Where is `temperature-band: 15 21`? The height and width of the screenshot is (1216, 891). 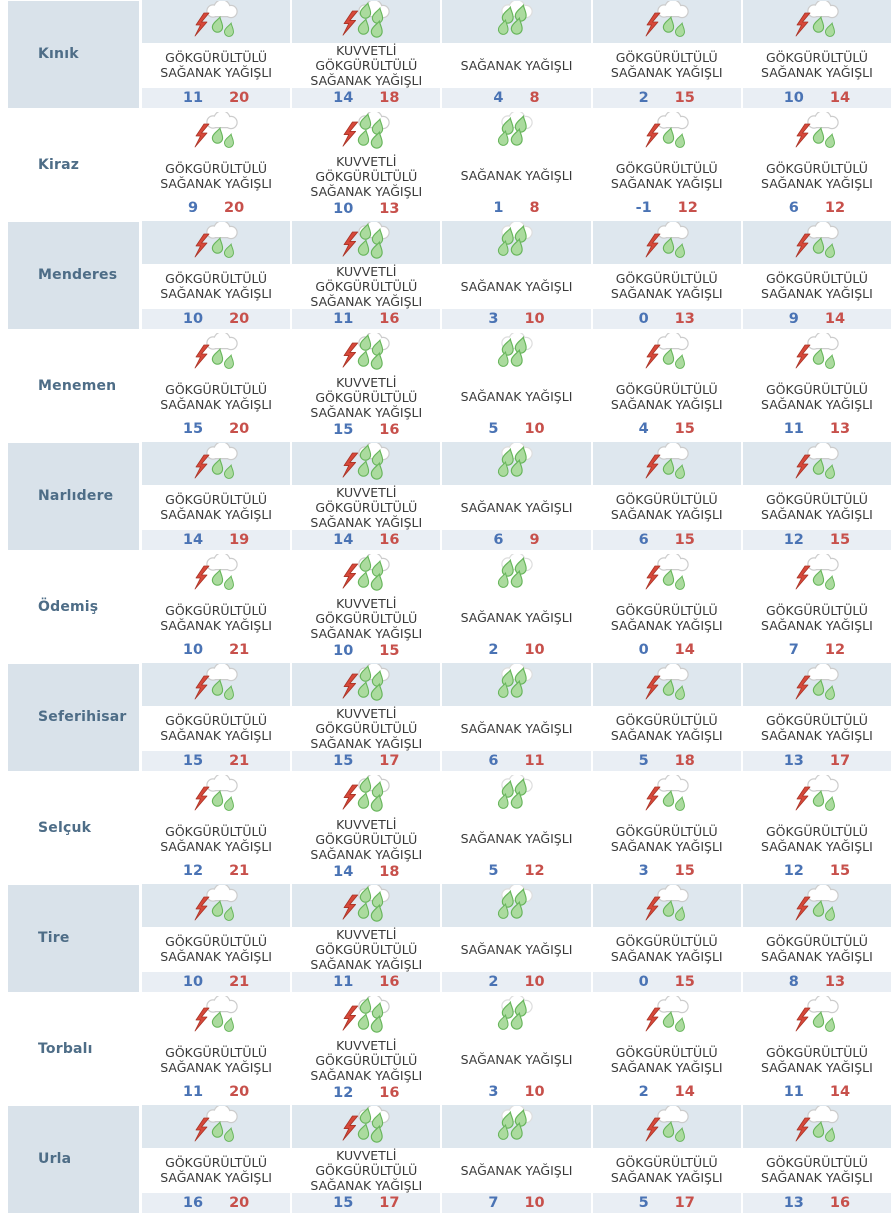 temperature-band: 15 21 is located at coordinates (216, 760).